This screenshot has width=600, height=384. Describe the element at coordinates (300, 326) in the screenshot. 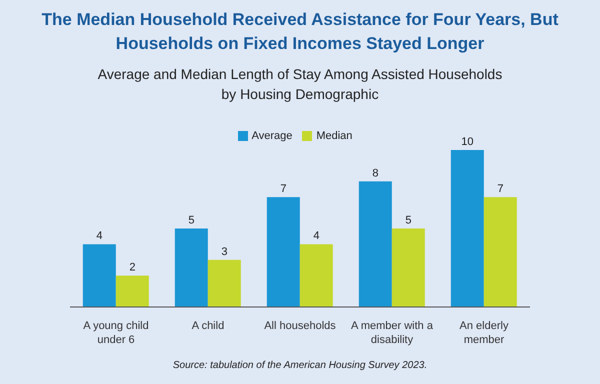

I see `x-tick-label: All households` at that location.